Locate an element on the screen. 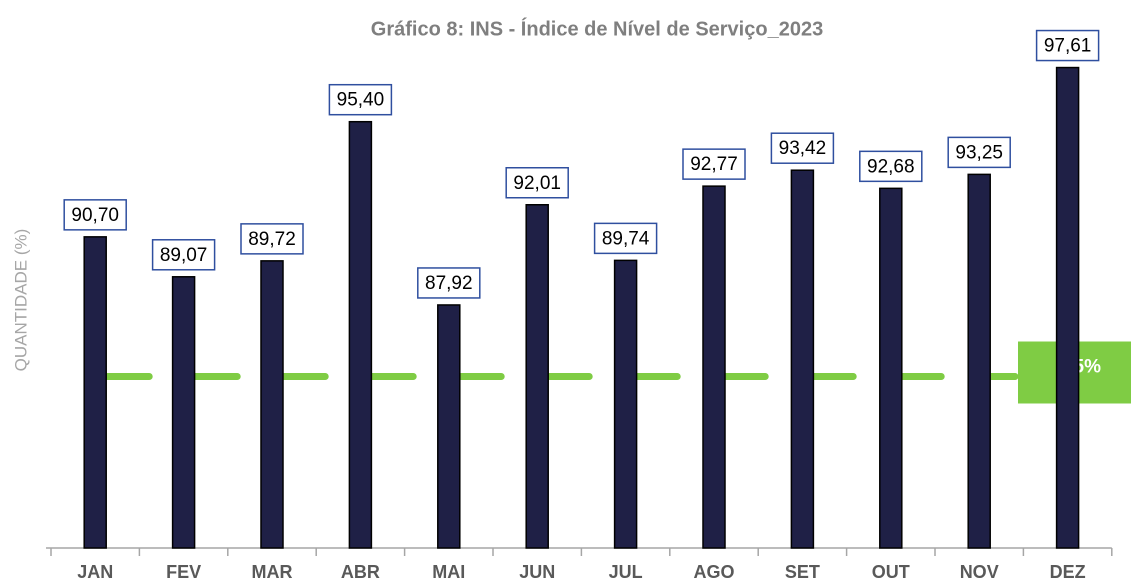 The height and width of the screenshot is (584, 1131). x-tick-label: JUN is located at coordinates (537, 572).